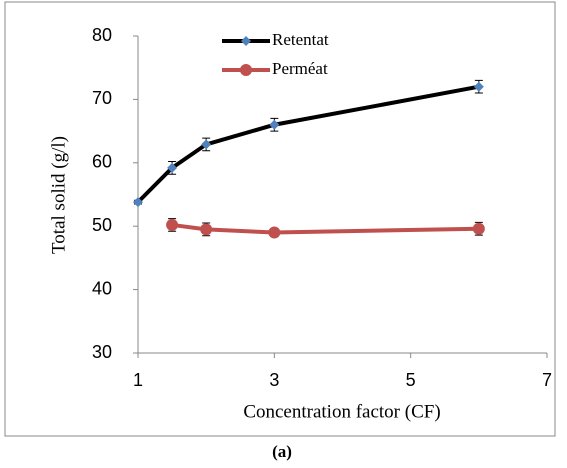  Describe the element at coordinates (300, 39) in the screenshot. I see `legend-label: Retentat` at that location.